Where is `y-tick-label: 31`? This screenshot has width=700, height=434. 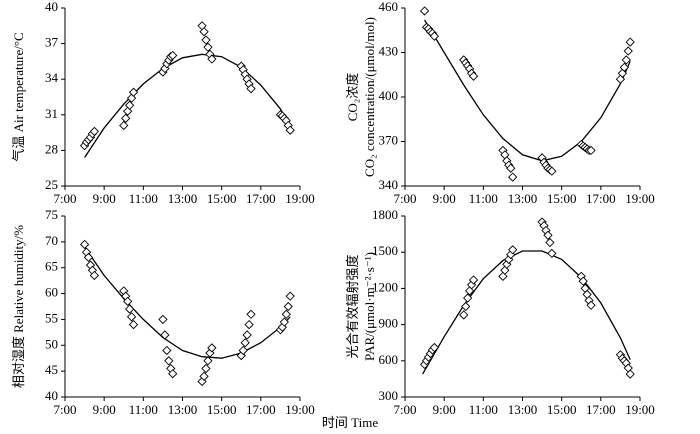
y-tick-label: 31 is located at coordinates (51, 113).